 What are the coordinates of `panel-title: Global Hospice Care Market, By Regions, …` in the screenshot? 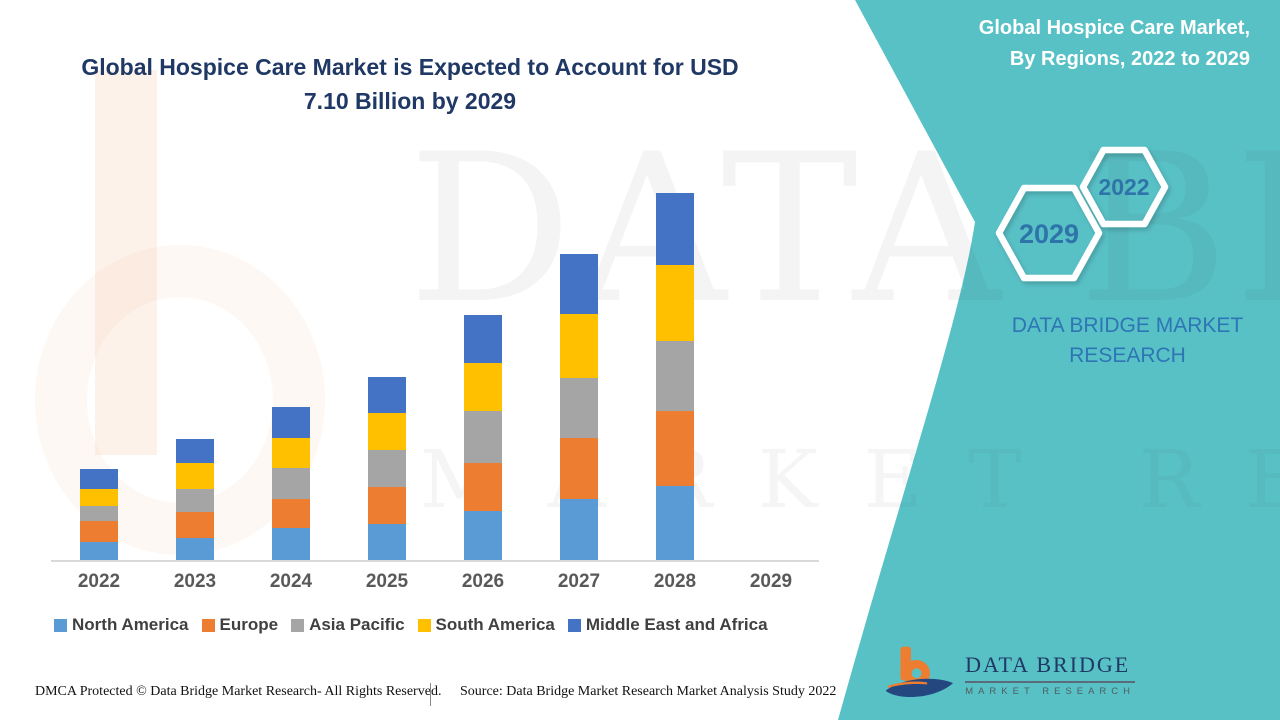 It's located at (1035, 44).